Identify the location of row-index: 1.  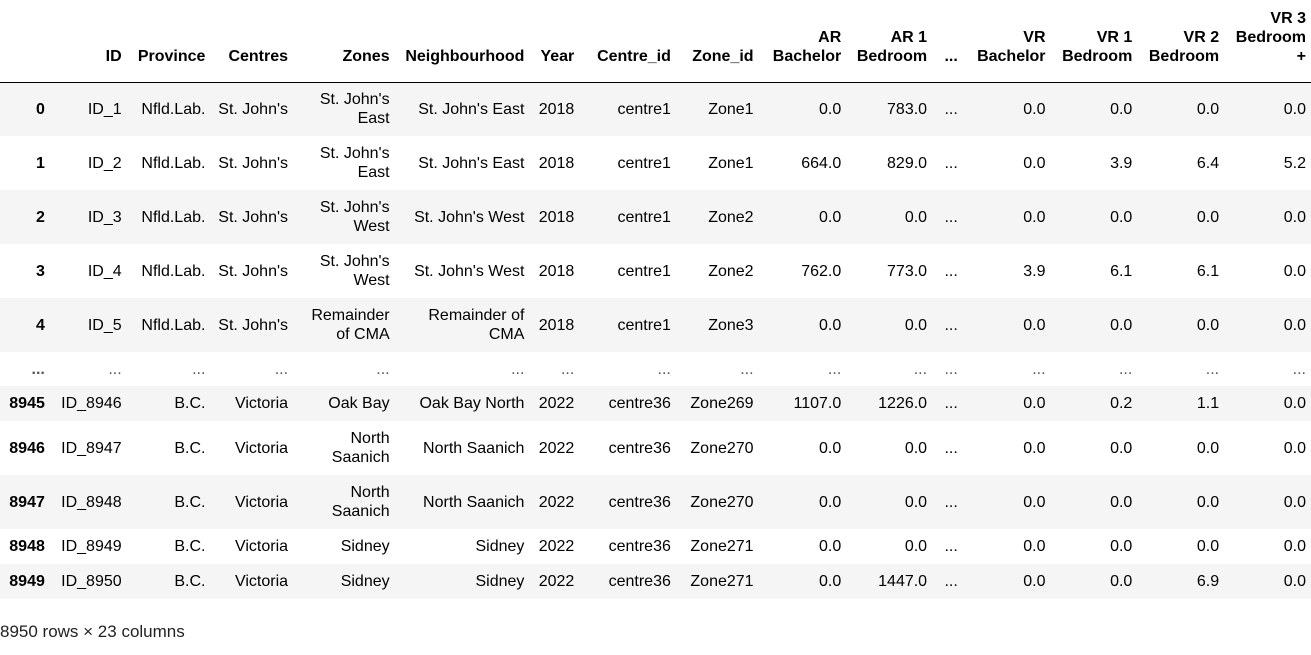
(40, 163).